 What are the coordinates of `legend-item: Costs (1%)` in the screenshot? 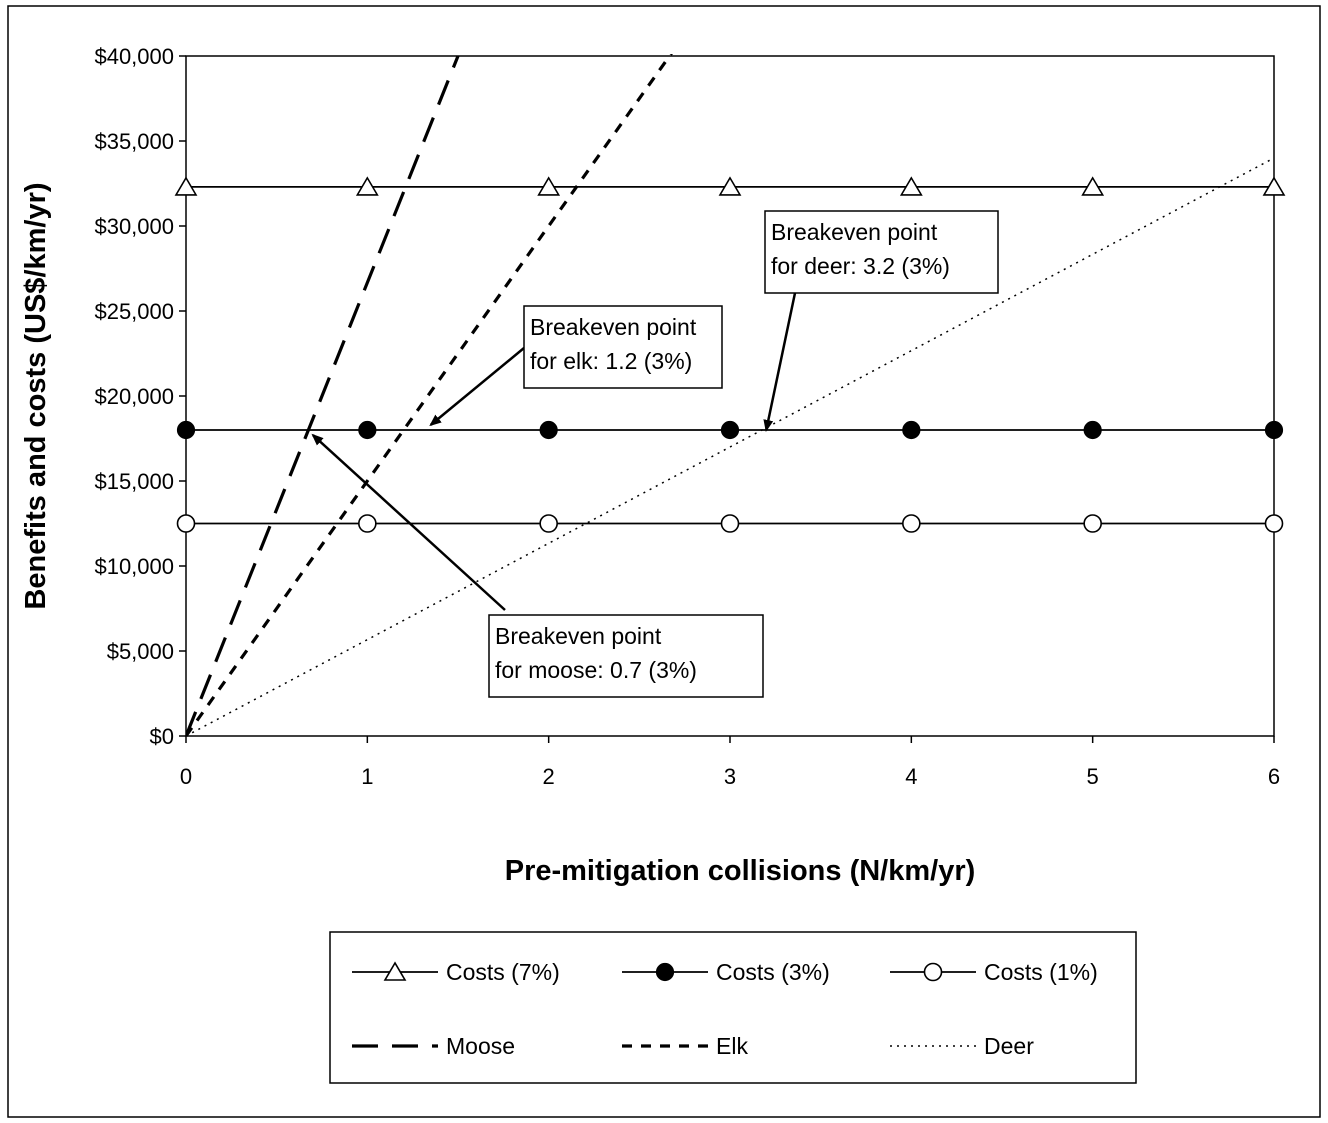 It's located at (994, 972).